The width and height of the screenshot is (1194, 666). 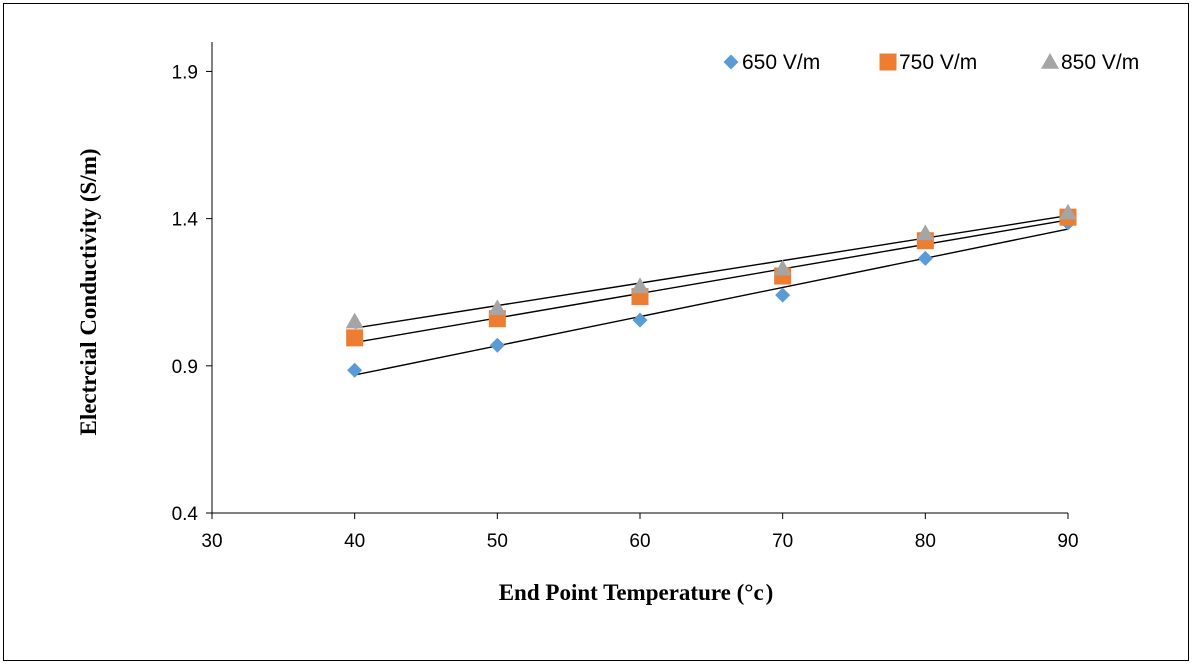 What do you see at coordinates (185, 514) in the screenshot?
I see `y-tick-label: 0.4` at bounding box center [185, 514].